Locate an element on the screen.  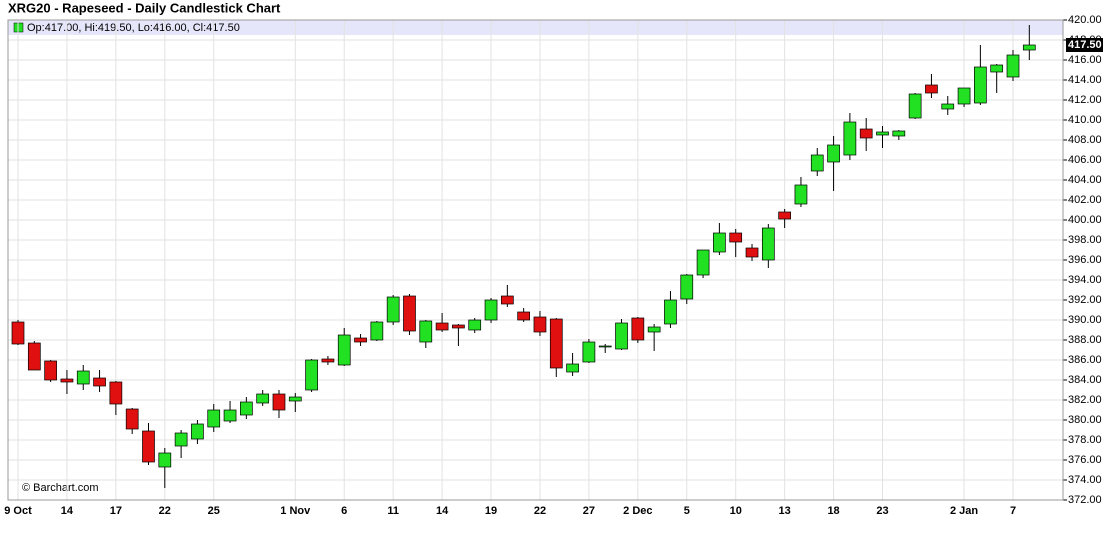
y-tick-label: 408.00 is located at coordinates (1085, 140).